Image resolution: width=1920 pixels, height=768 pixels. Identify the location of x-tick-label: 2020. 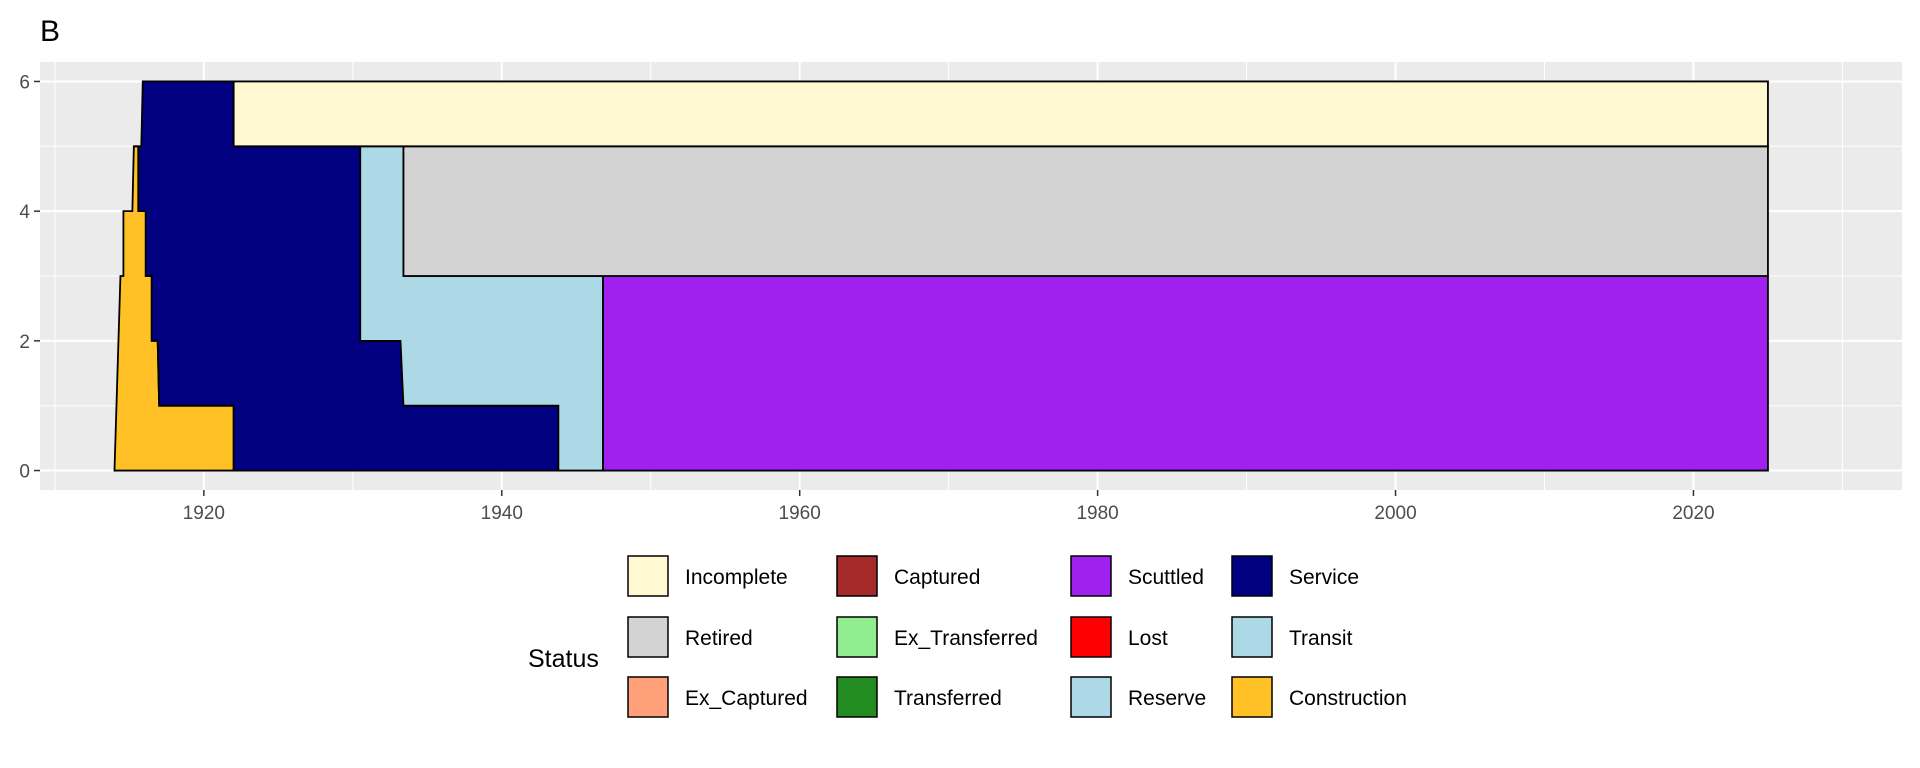
(1693, 513).